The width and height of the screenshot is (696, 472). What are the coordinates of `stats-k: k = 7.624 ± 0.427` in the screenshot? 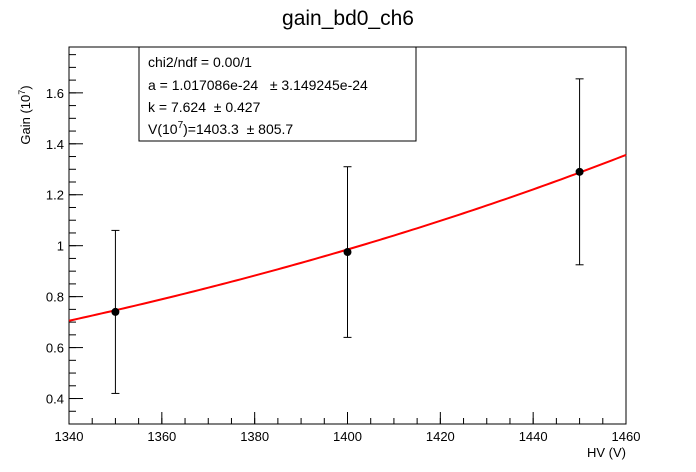 It's located at (204, 107).